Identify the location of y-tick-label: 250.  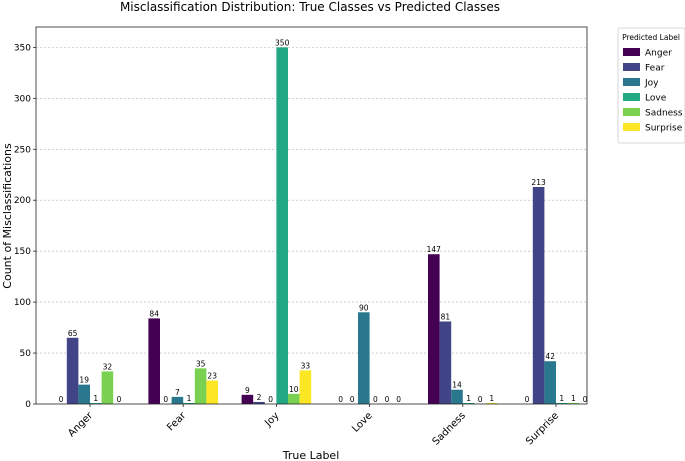
(22, 150).